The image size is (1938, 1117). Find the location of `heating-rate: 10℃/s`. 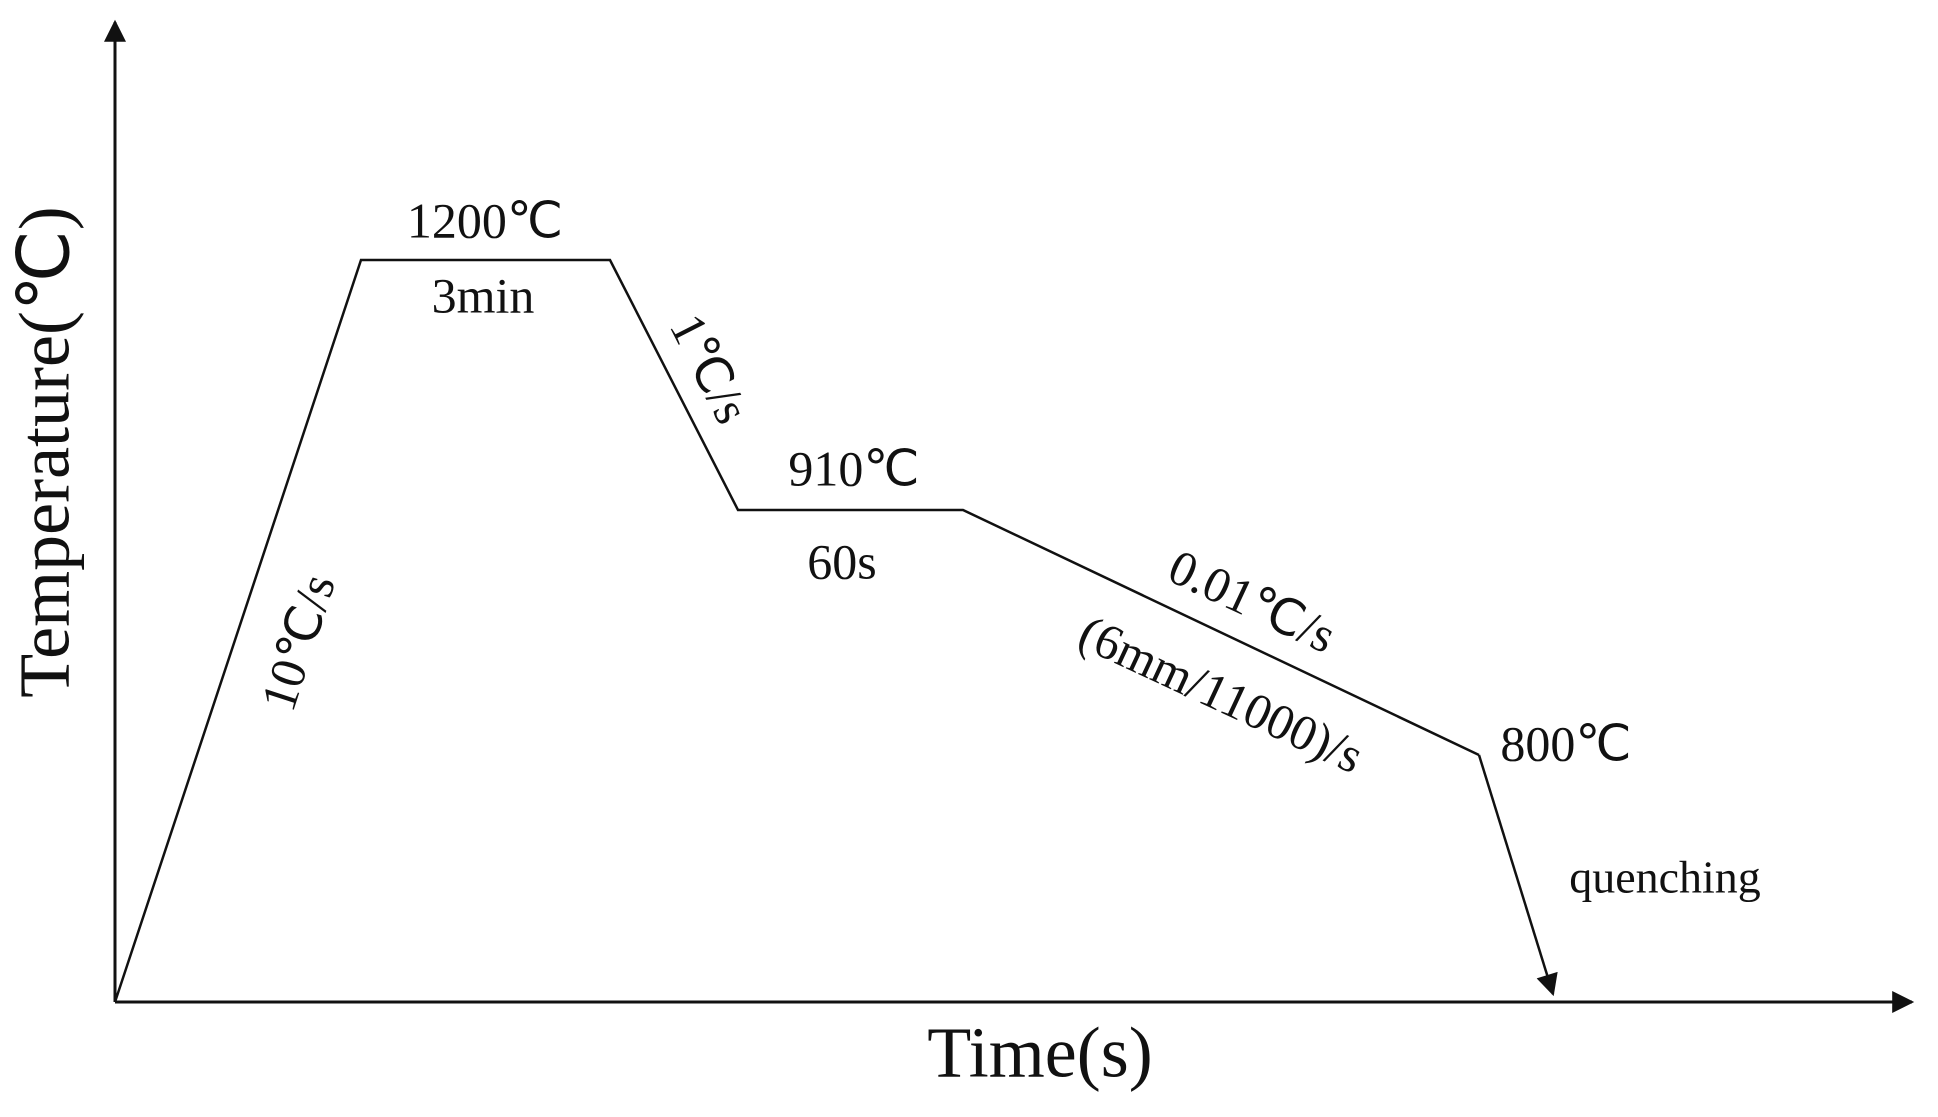

heating-rate: 10℃/s is located at coordinates (298, 642).